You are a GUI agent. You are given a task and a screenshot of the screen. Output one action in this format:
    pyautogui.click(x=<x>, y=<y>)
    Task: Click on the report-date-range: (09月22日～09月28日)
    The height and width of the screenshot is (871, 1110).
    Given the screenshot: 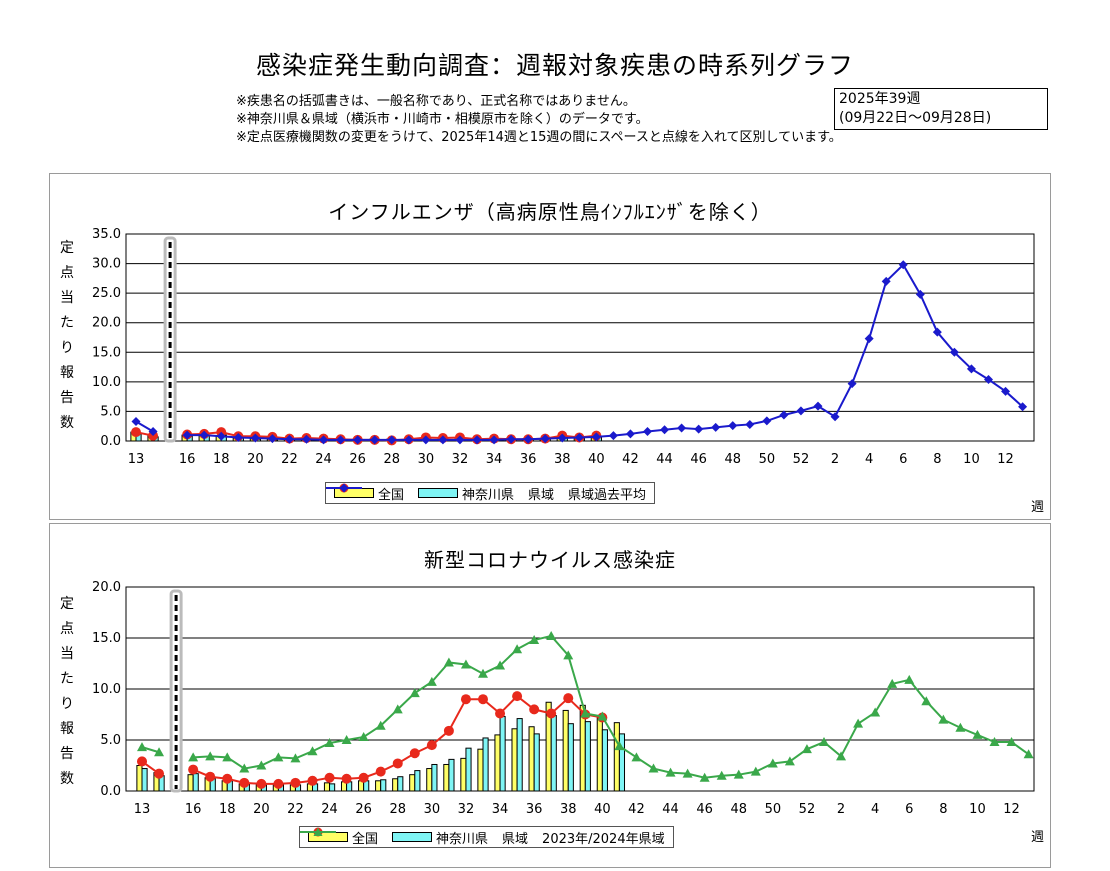 What is the action you would take?
    pyautogui.click(x=915, y=118)
    